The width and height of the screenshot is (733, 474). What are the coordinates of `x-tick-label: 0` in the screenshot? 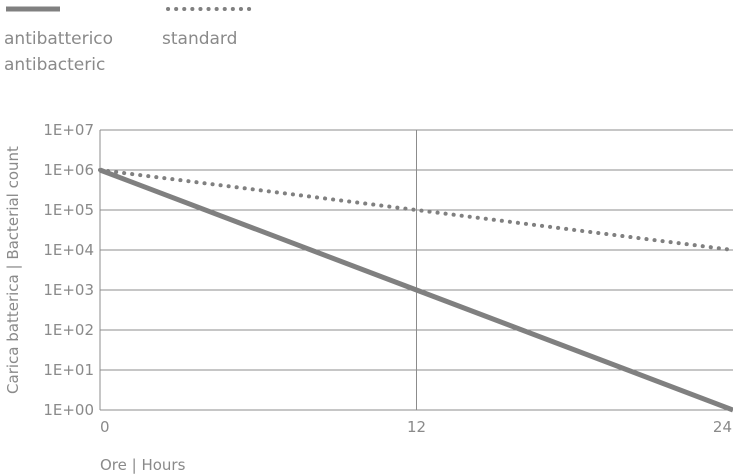 It's located at (105, 427).